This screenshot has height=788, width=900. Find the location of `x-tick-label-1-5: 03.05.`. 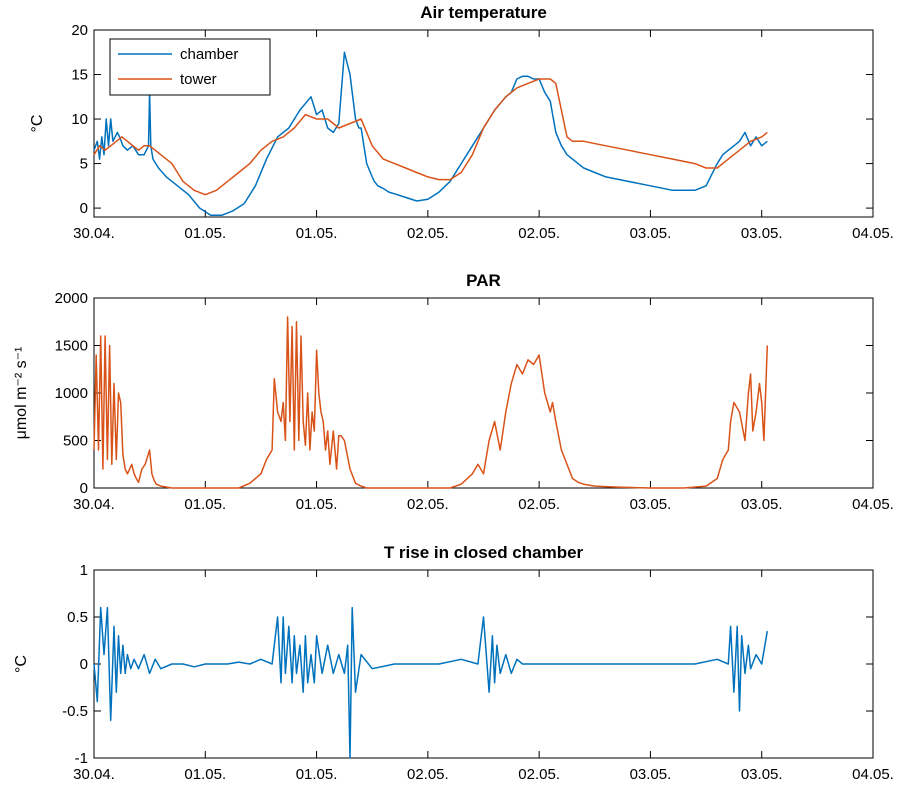

x-tick-label-1-5: 03.05. is located at coordinates (651, 233).